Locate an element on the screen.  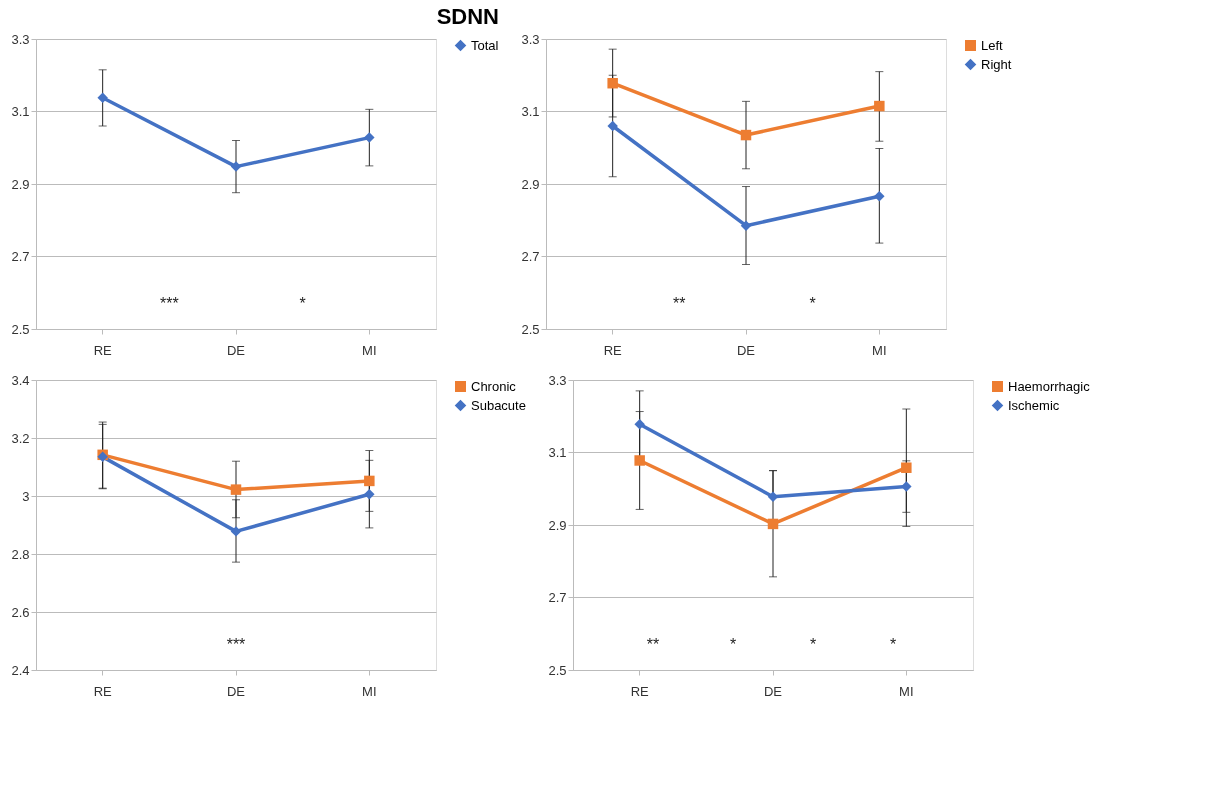
legend-label: Haemorrhagic is located at coordinates (1049, 386).